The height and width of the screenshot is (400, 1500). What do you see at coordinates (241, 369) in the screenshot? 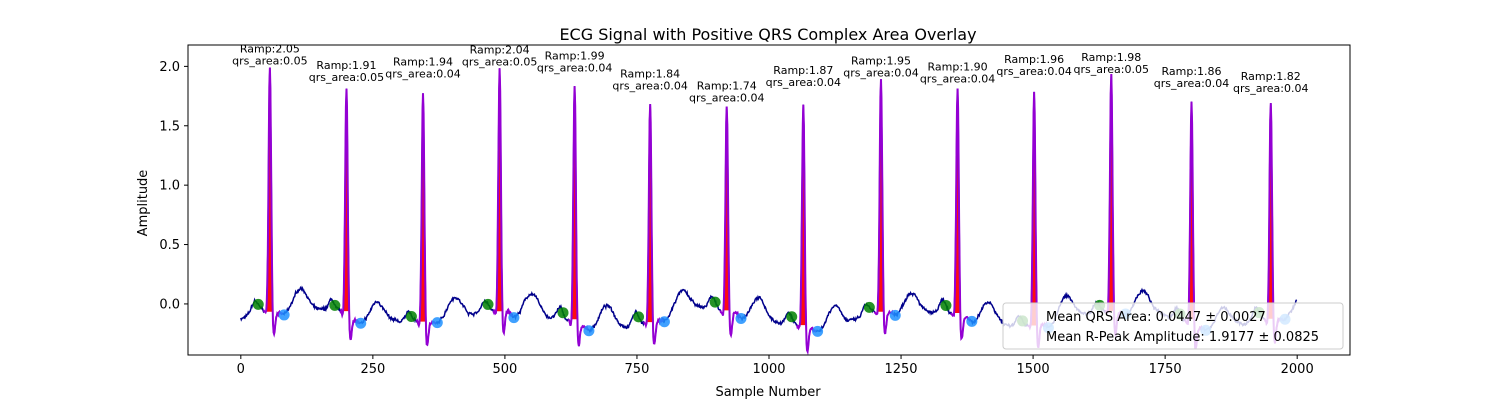
I see `x-tick-label: 0` at bounding box center [241, 369].